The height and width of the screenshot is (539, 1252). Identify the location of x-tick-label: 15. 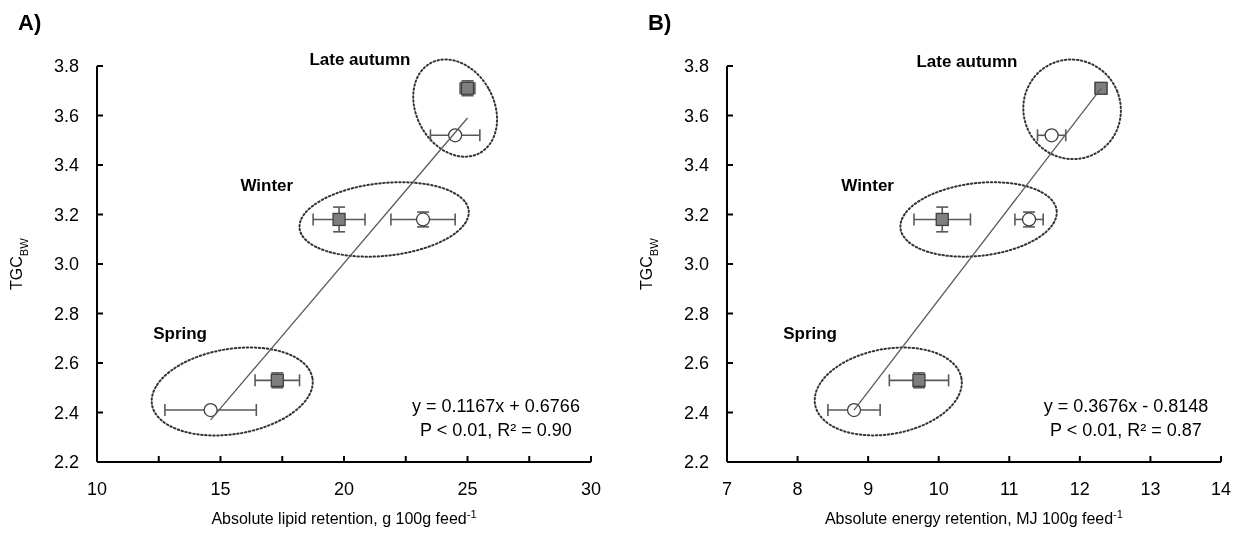
(220, 489).